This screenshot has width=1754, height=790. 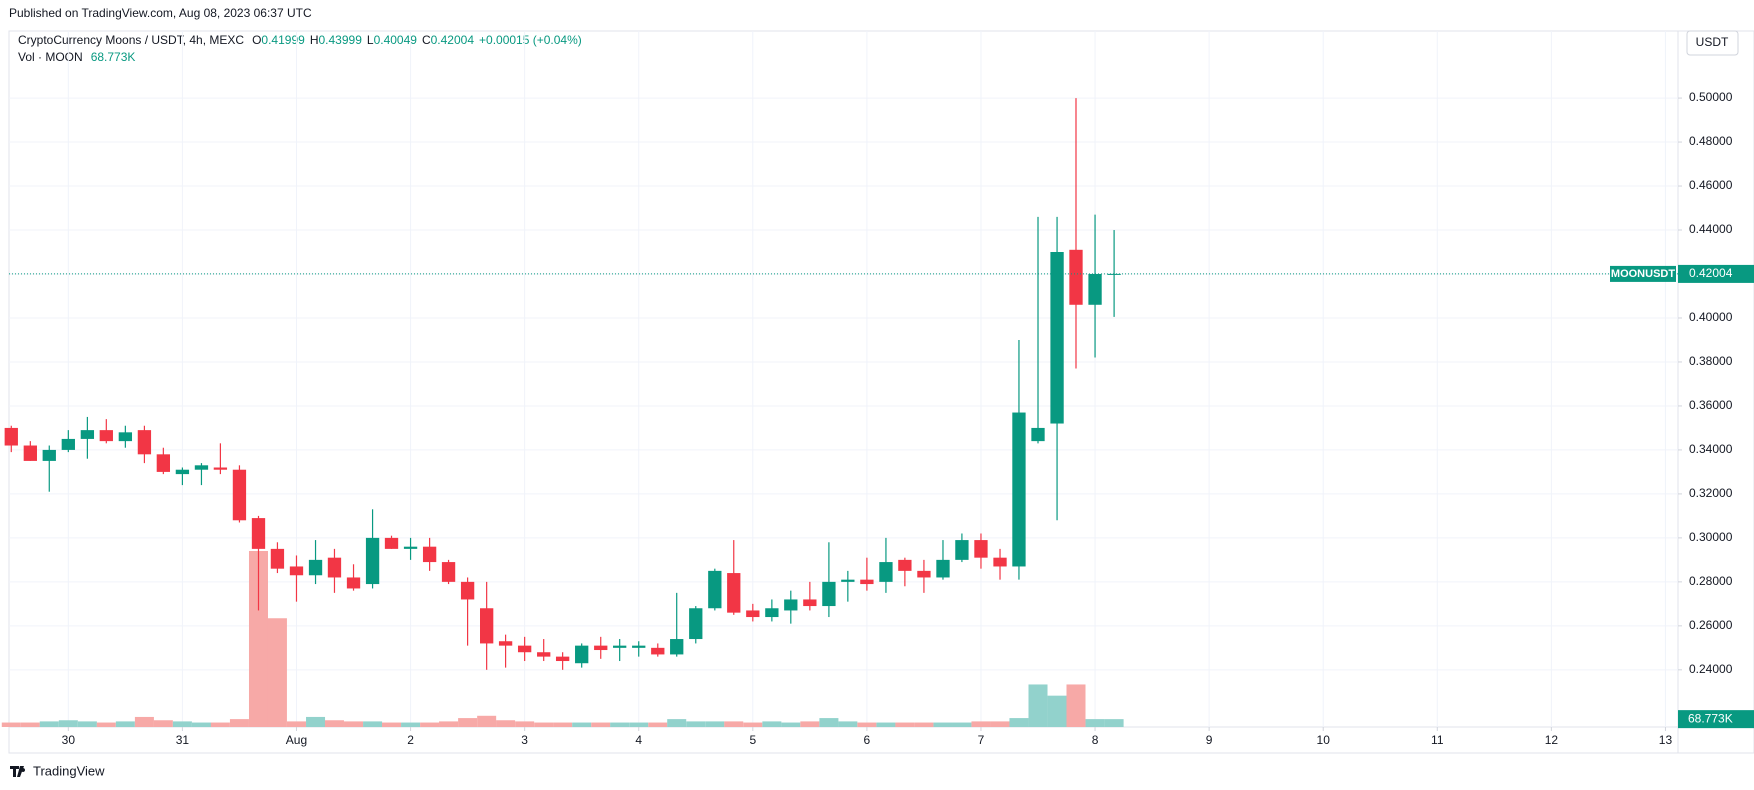 I want to click on x-tick-label: 9, so click(x=1209, y=740).